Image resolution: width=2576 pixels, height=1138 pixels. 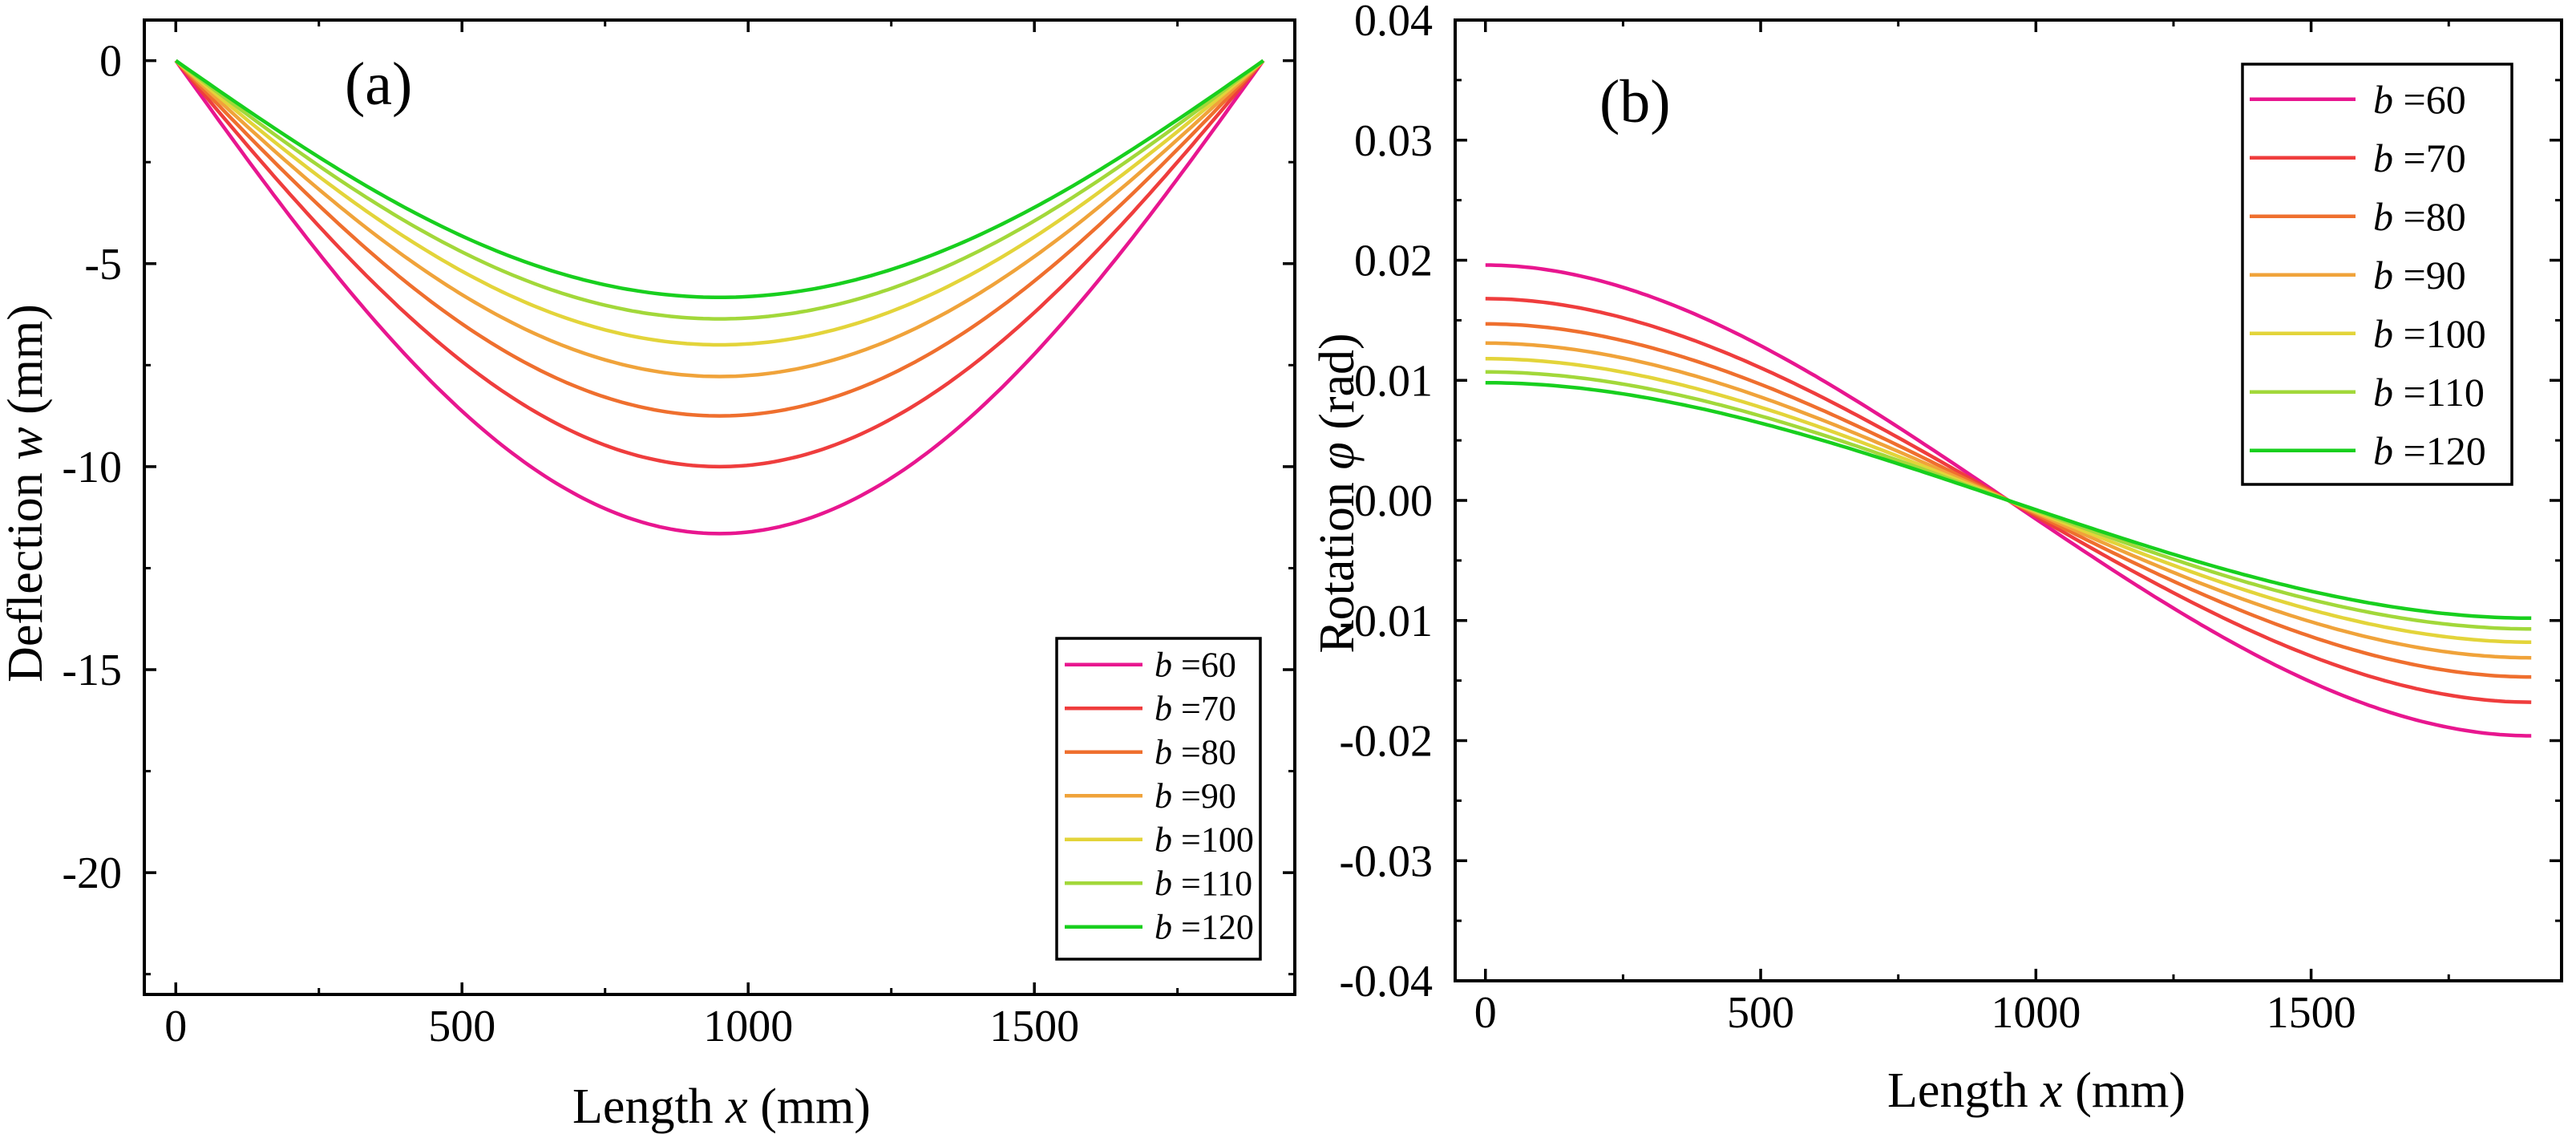 I want to click on y-tick-label: 0.00, so click(x=1393, y=501).